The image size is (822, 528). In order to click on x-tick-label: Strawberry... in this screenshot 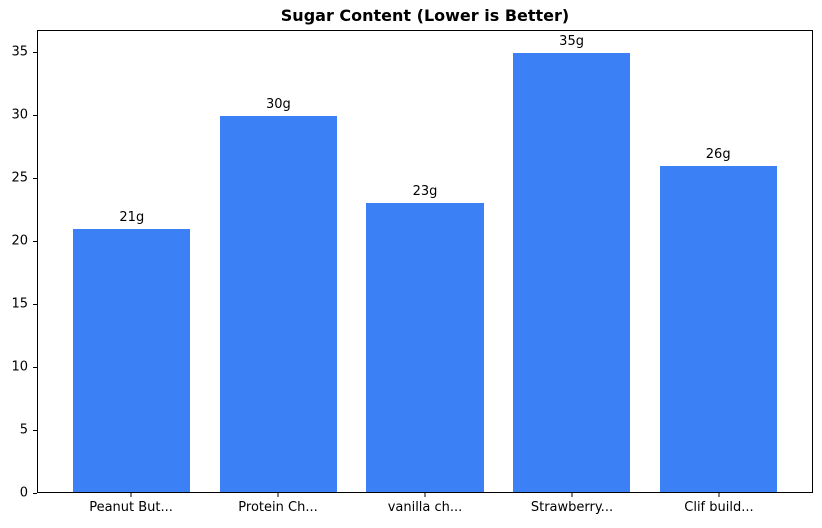, I will do `click(572, 507)`.